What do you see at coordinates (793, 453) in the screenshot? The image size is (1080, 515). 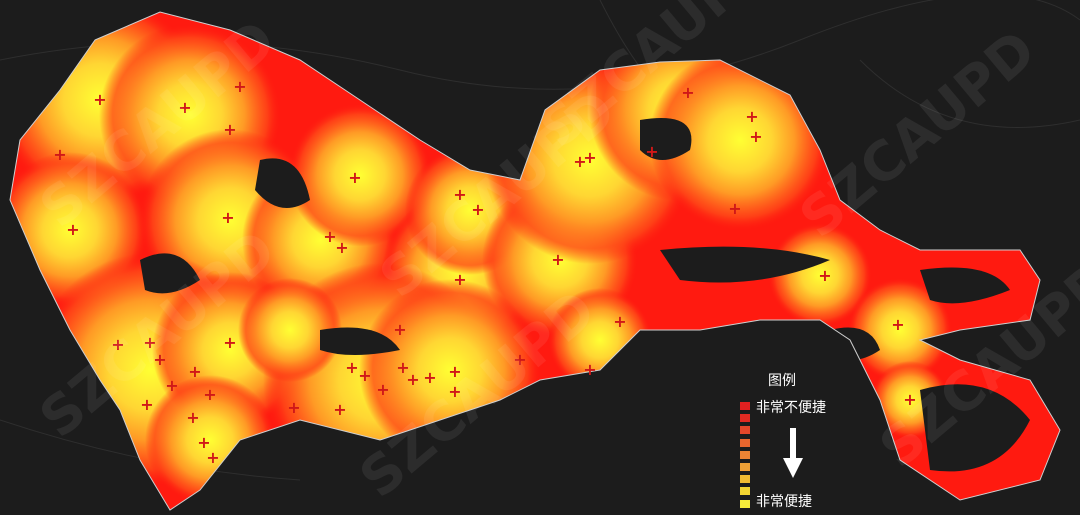 I see `down-arrow-icon` at bounding box center [793, 453].